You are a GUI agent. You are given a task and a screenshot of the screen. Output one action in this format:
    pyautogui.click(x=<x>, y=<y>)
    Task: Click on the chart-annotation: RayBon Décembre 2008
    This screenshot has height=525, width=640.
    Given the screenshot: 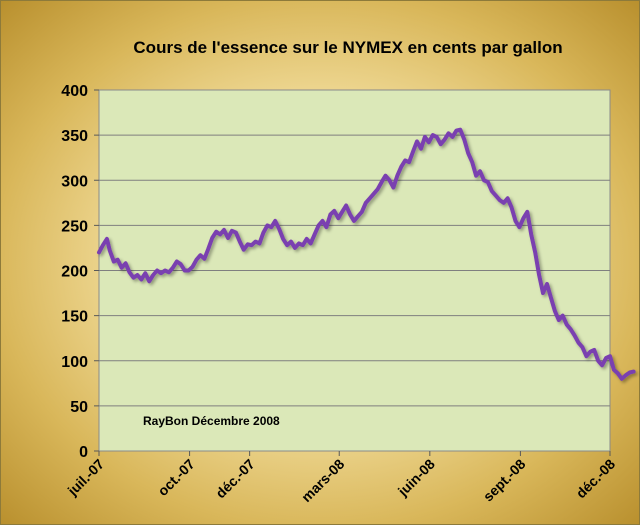 What is the action you would take?
    pyautogui.click(x=211, y=421)
    